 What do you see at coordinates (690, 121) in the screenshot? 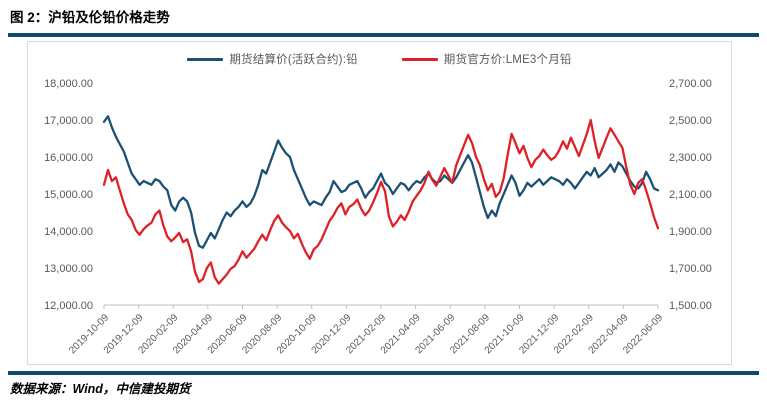
I see `y-right-tick-label: 2,500.00` at bounding box center [690, 121].